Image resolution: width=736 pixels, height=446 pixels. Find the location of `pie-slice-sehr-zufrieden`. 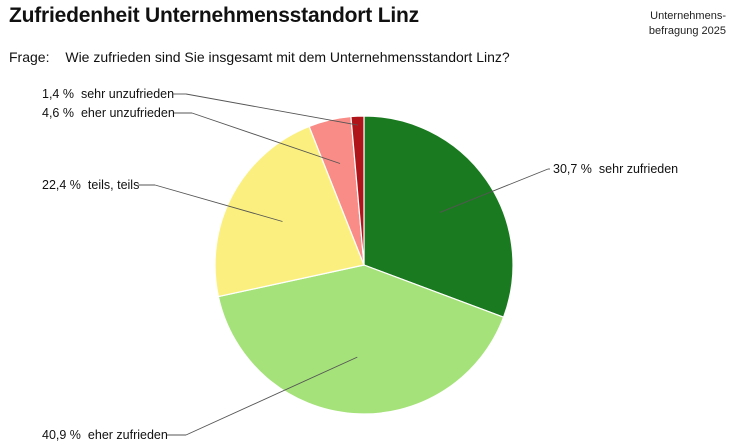

pie-slice-sehr-zufrieden is located at coordinates (438, 217).